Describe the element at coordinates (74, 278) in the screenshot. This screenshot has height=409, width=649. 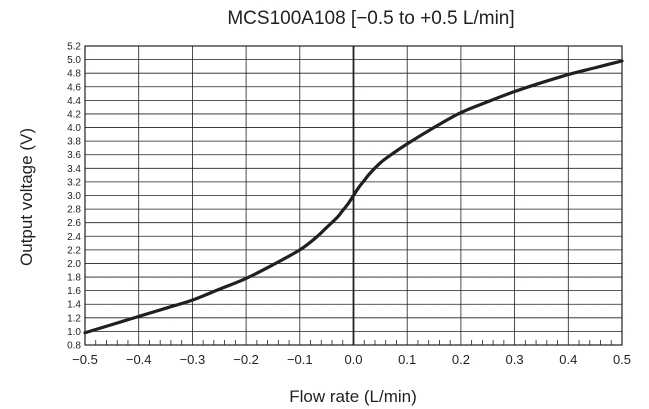
I see `y-tick-label-5: 1.8` at that location.